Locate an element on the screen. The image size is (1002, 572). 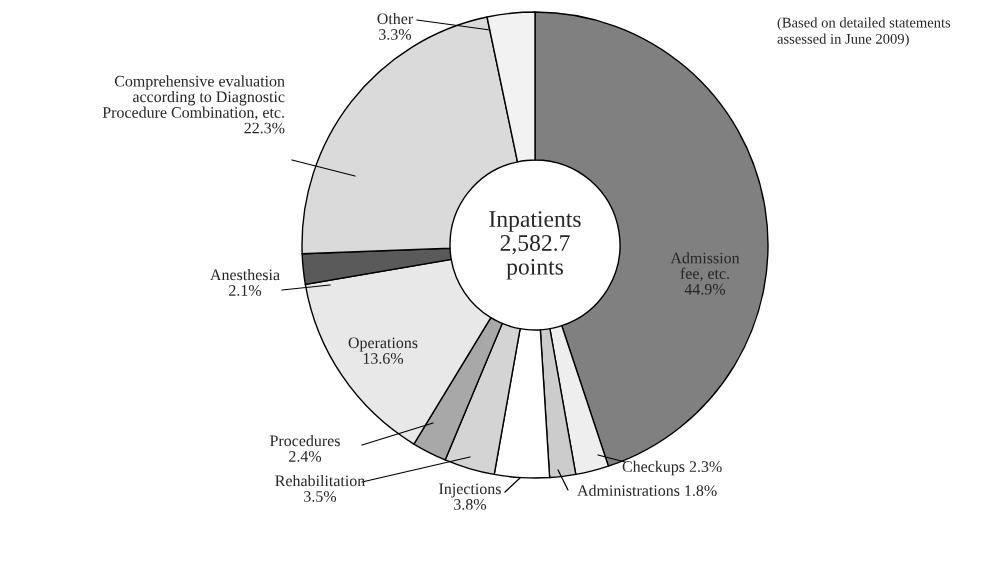
data-label: 44.9% is located at coordinates (705, 289).